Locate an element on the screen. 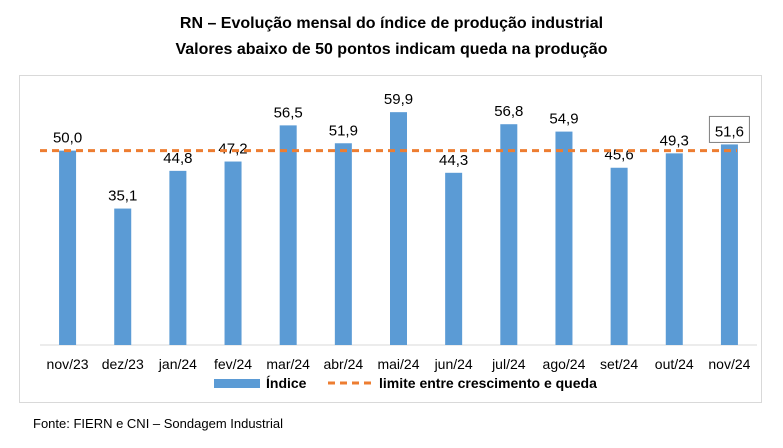  x-tick-label: set/24 is located at coordinates (619, 364).